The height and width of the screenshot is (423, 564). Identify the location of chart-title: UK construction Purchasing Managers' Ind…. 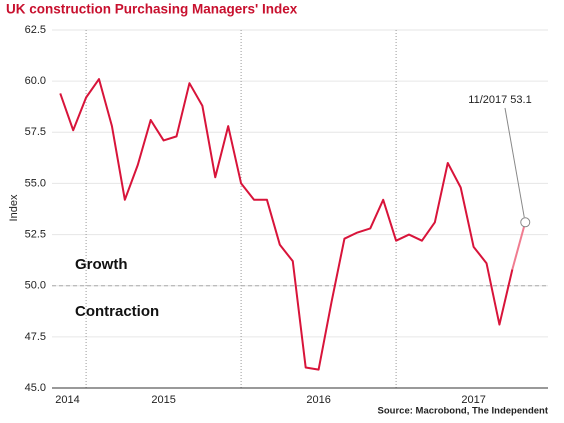
(152, 9).